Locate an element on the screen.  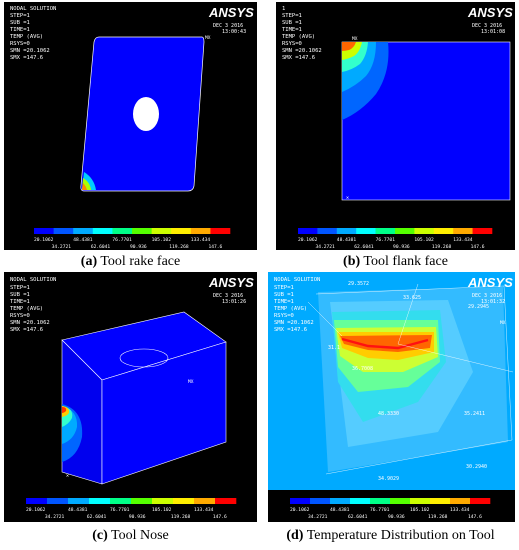
node-label: 33.625 is located at coordinates (412, 298).